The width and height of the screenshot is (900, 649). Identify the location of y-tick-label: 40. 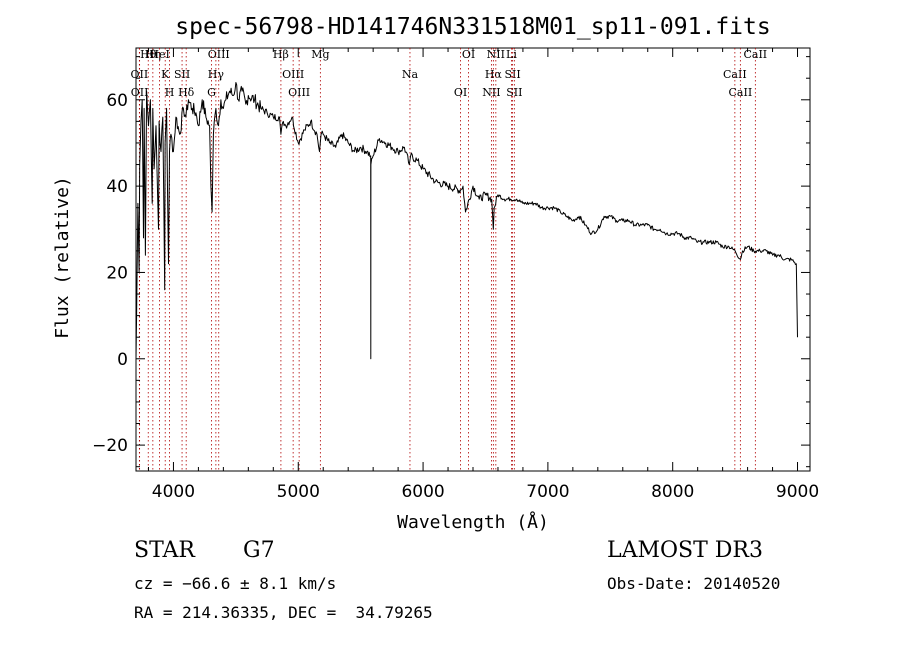
(117, 187).